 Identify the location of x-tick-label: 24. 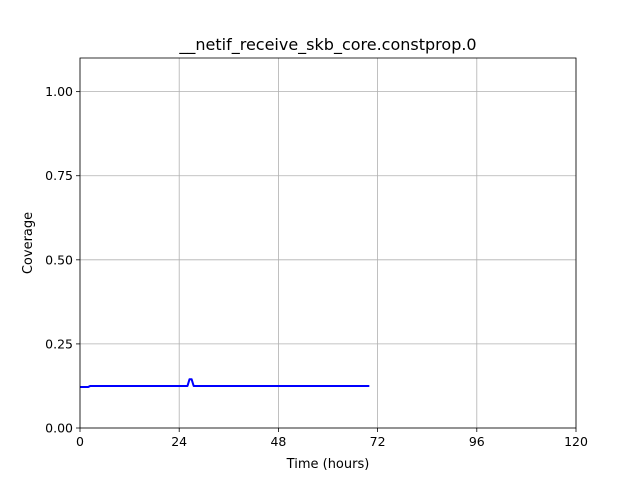
(179, 441).